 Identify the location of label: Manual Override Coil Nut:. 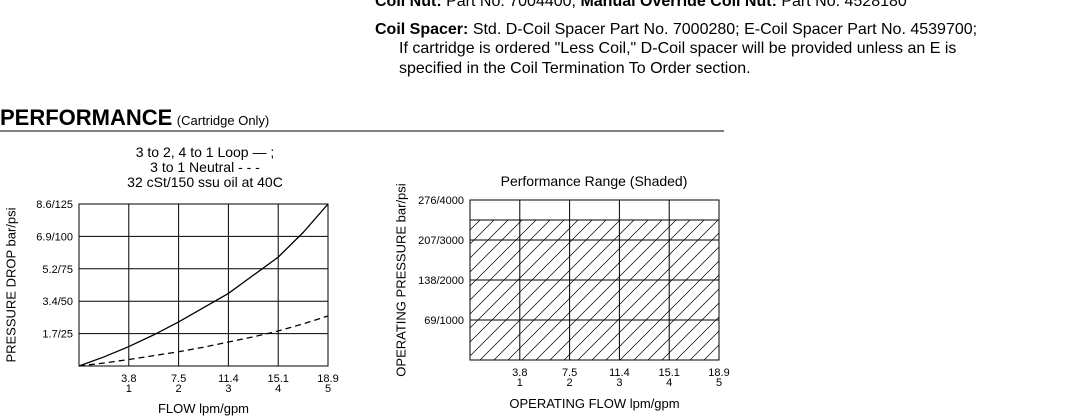
(678, 5).